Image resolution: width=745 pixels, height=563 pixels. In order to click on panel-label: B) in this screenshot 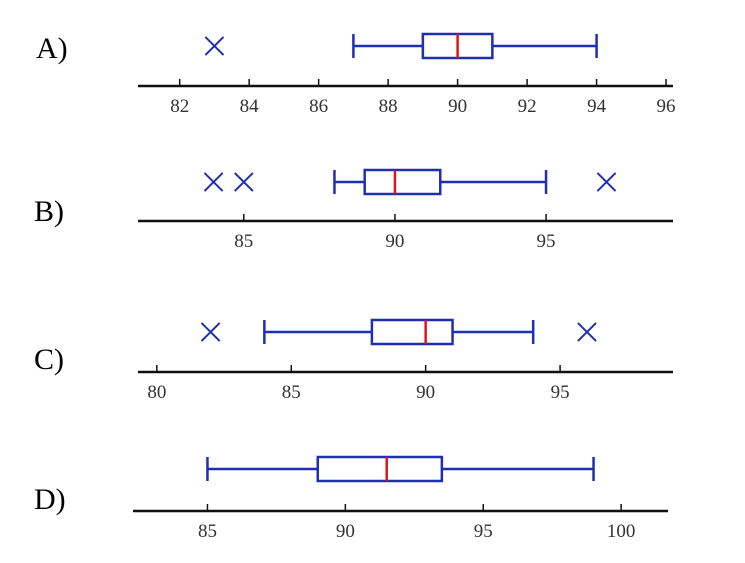, I will do `click(49, 211)`.